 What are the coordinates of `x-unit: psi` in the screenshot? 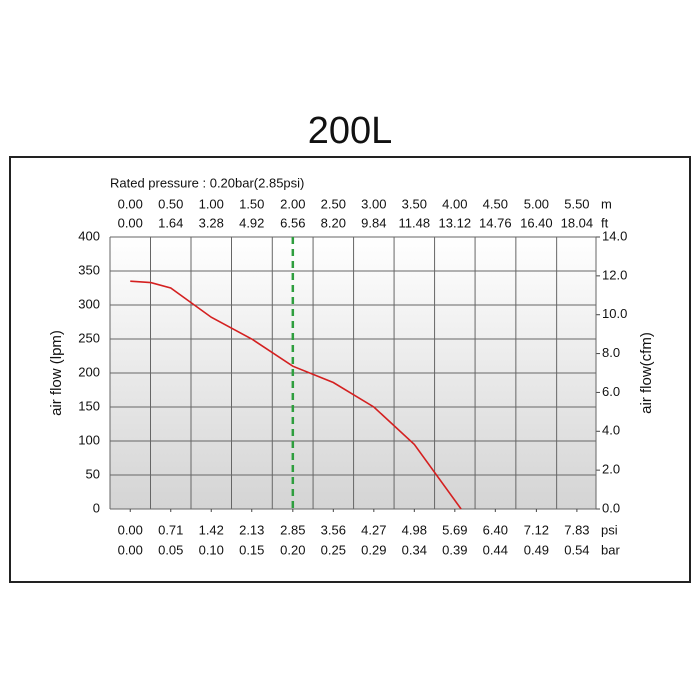 It's located at (609, 529).